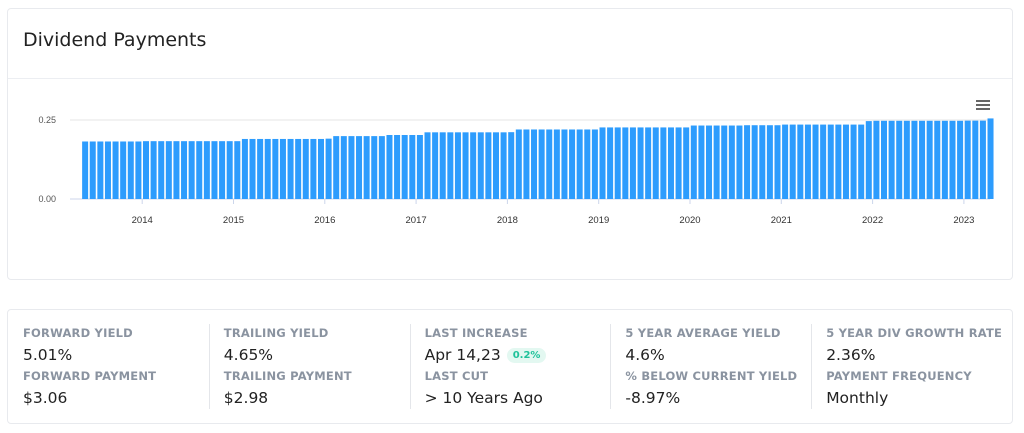  What do you see at coordinates (899, 376) in the screenshot?
I see `stat-label: PAYMENT FREQUENCY` at bounding box center [899, 376].